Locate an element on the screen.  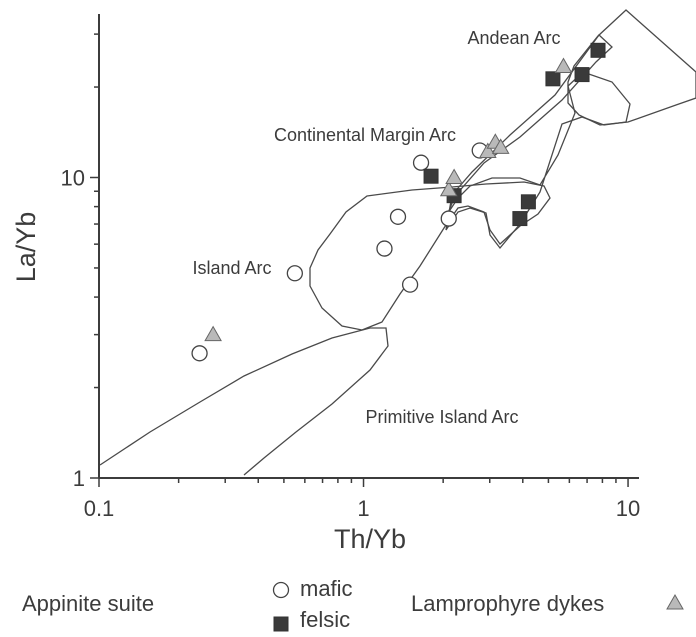
legend-appinite-suite: Appinite suite is located at coordinates (88, 603).